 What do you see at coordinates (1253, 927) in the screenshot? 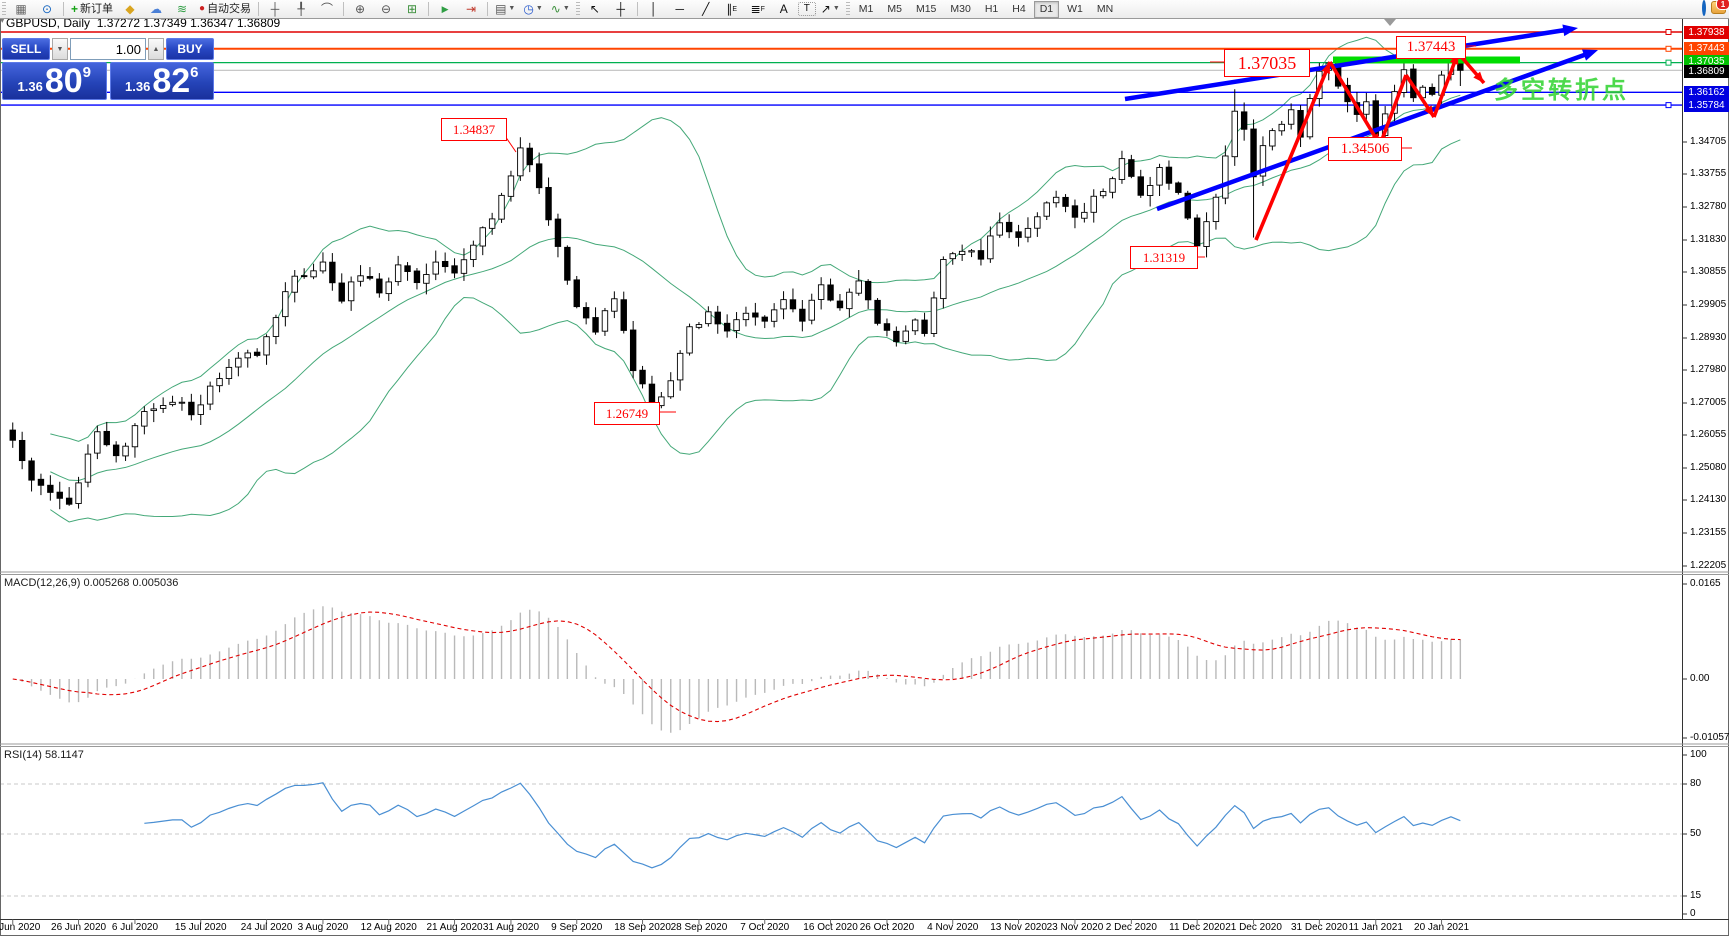
I see `time-axis-label: 21 Dec 2020` at bounding box center [1253, 927].